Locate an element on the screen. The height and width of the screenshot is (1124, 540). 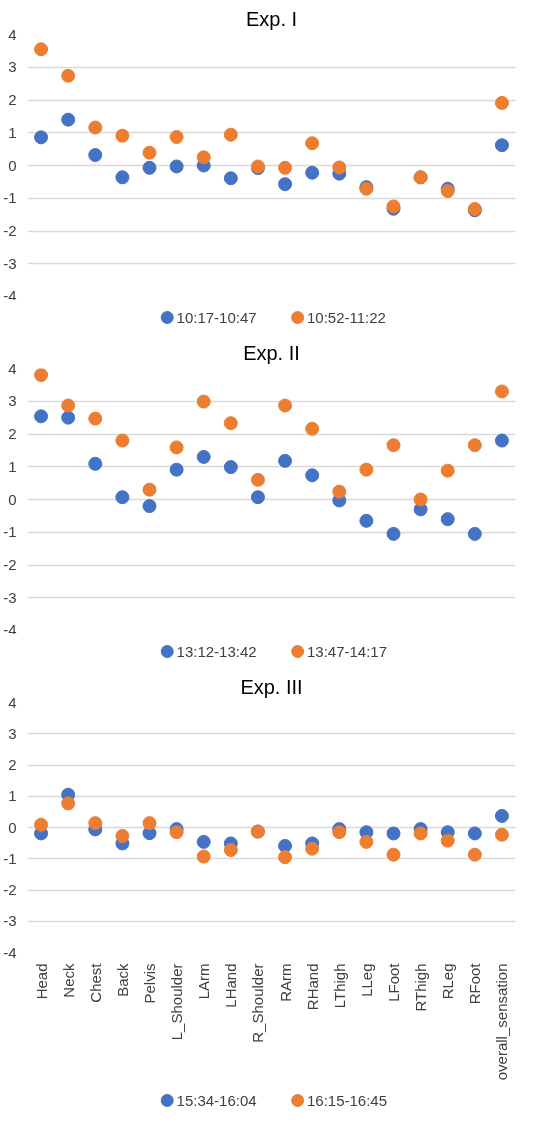
chart-title: Exp. I is located at coordinates (271, 18).